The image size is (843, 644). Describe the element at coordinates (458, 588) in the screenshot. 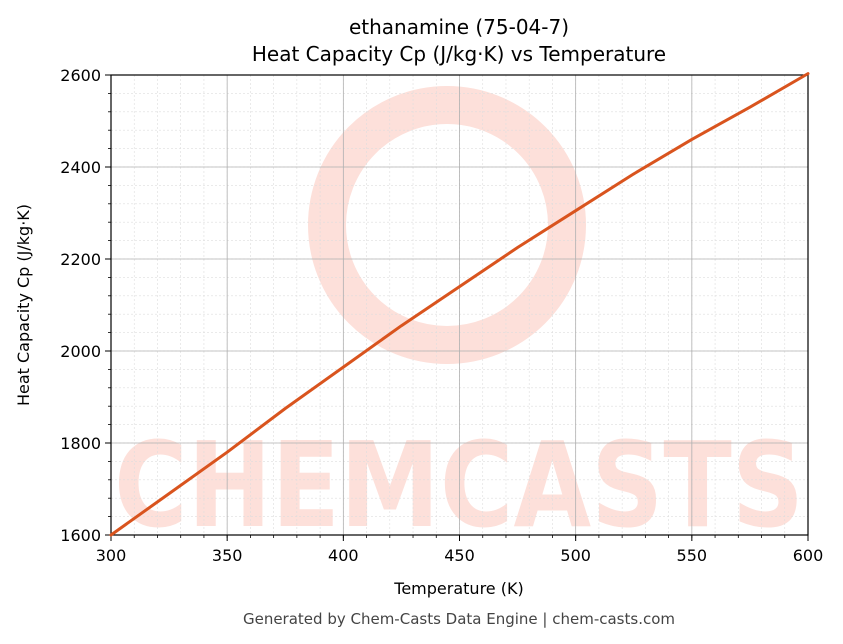

I see `x-axis-label: Temperature (K)` at that location.